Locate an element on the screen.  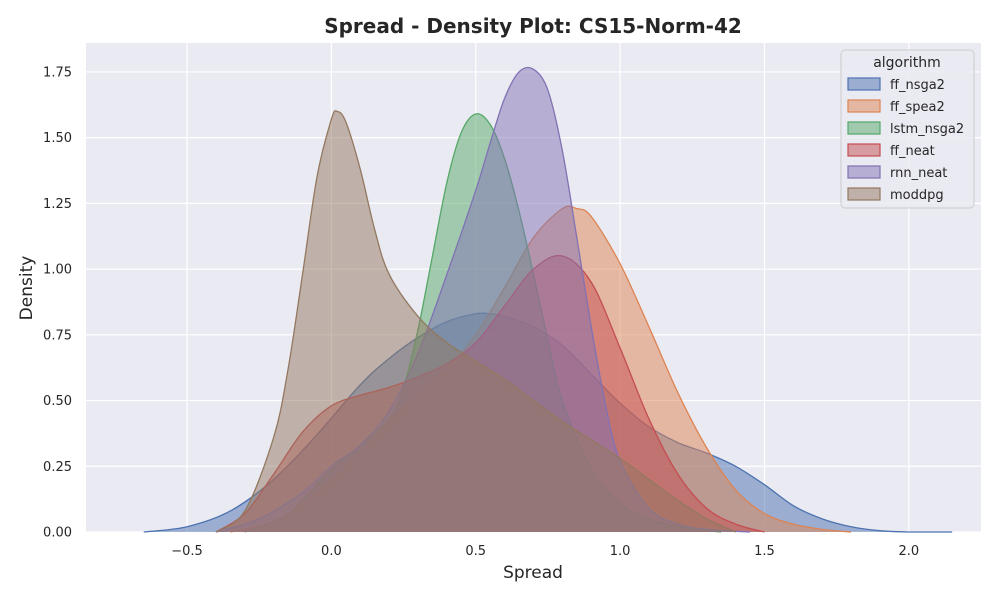
legend-label-lstm_nsga2: lstm_nsga2 is located at coordinates (927, 129).